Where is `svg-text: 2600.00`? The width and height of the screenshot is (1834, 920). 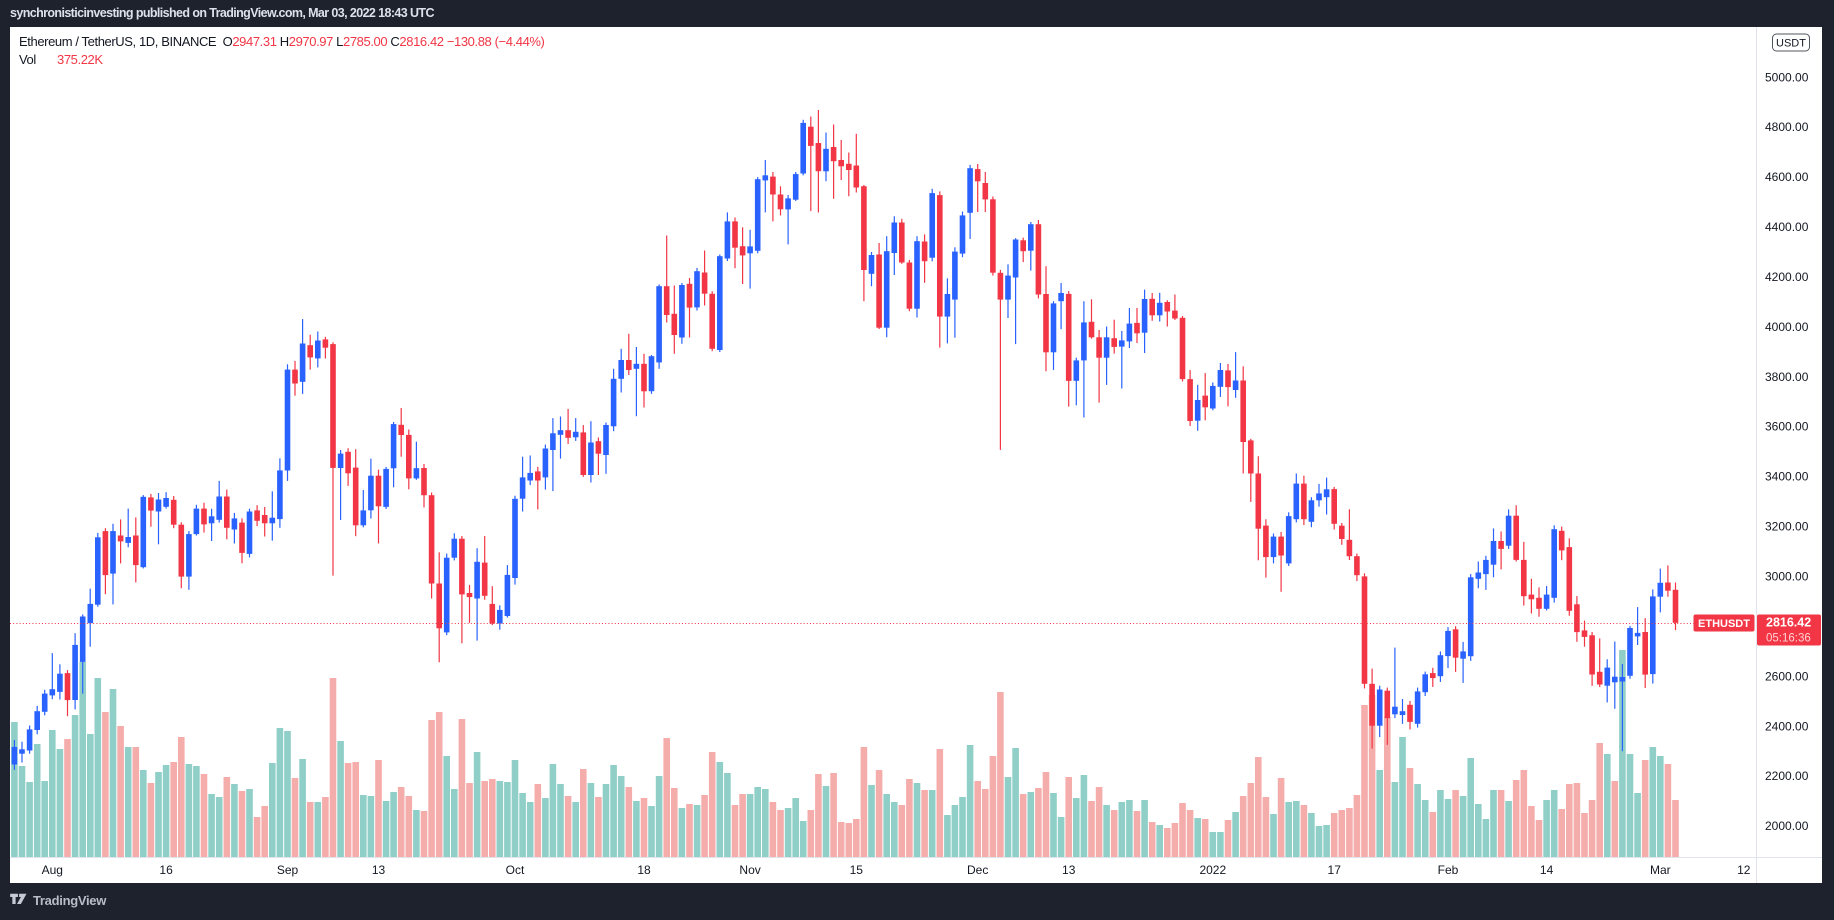 svg-text: 2600.00 is located at coordinates (1787, 676).